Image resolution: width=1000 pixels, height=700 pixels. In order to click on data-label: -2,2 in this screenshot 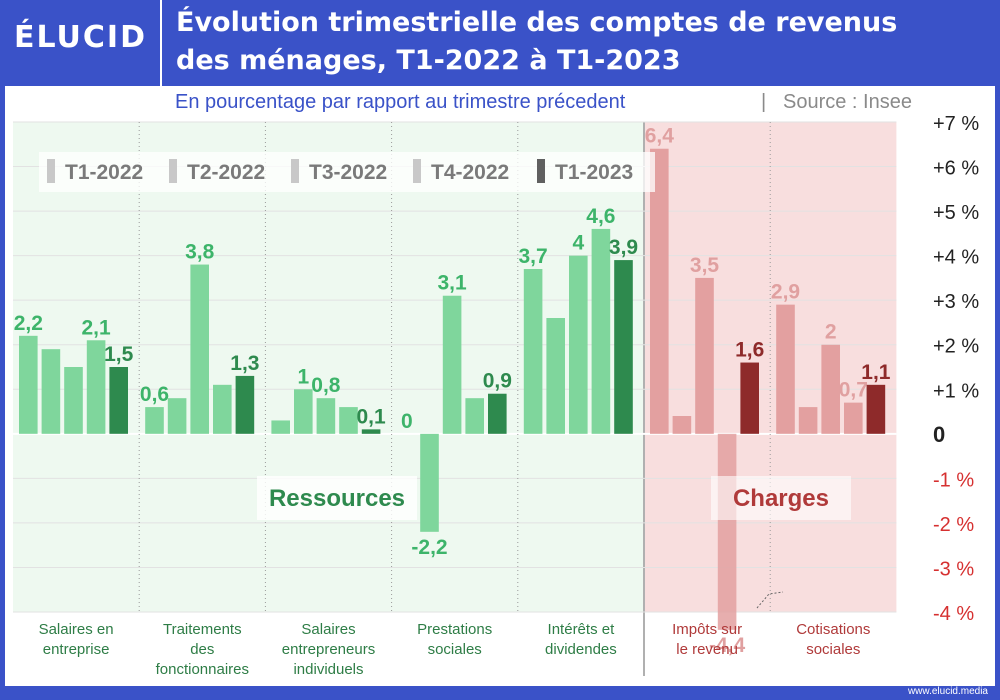, I will do `click(429, 547)`.